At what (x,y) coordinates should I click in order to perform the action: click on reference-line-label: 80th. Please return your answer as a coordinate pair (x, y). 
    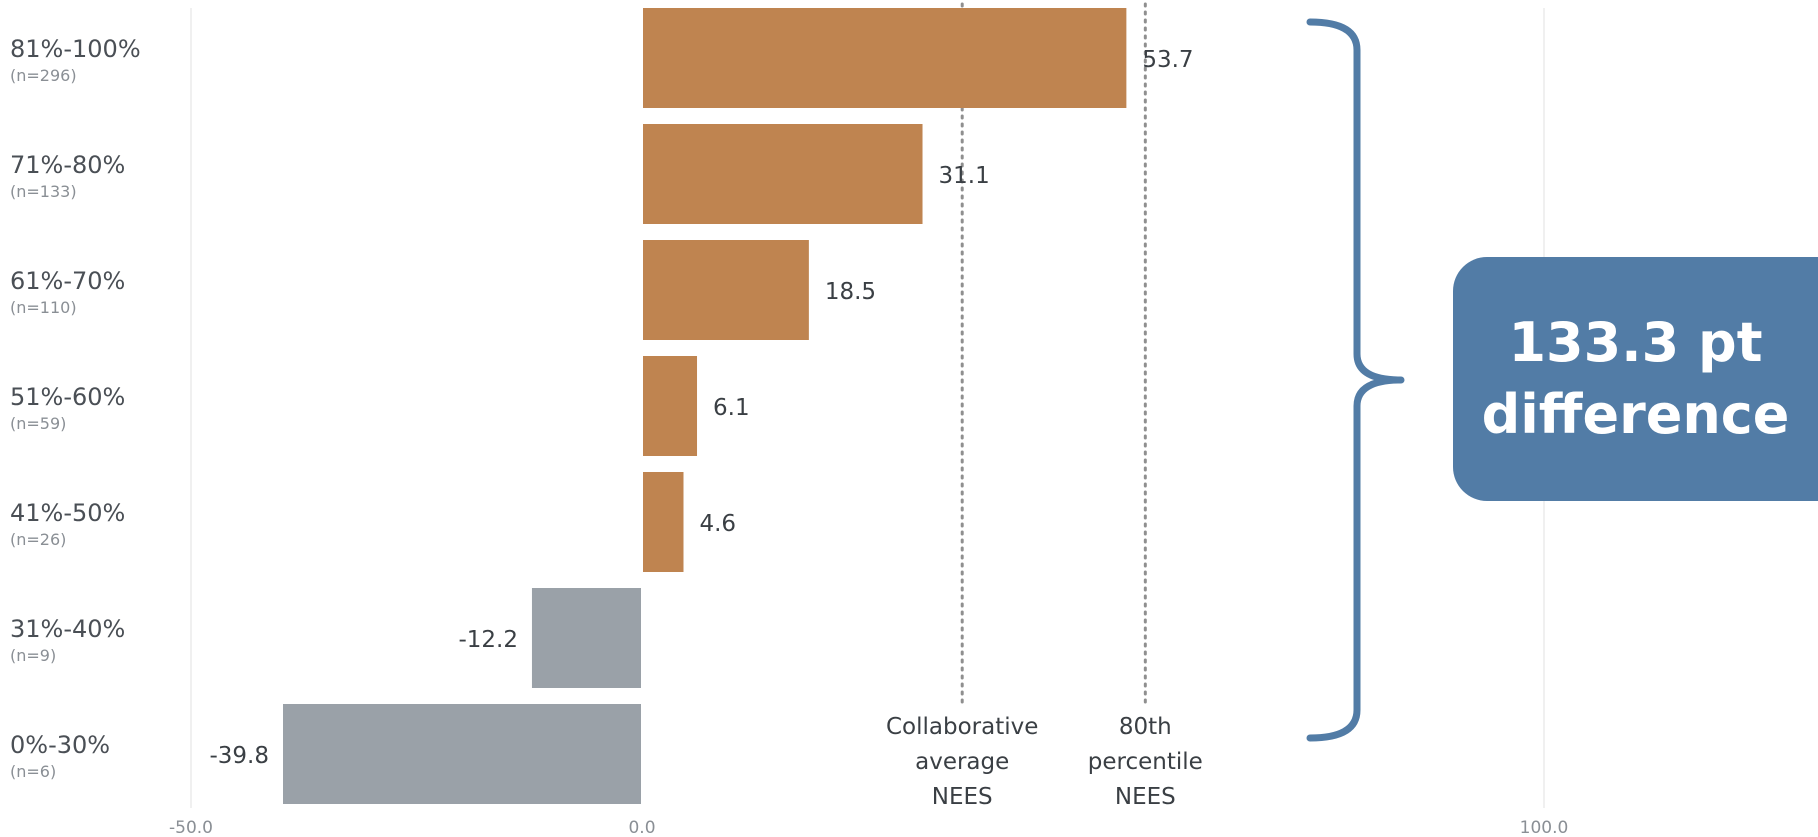
    Looking at the image, I should click on (1145, 727).